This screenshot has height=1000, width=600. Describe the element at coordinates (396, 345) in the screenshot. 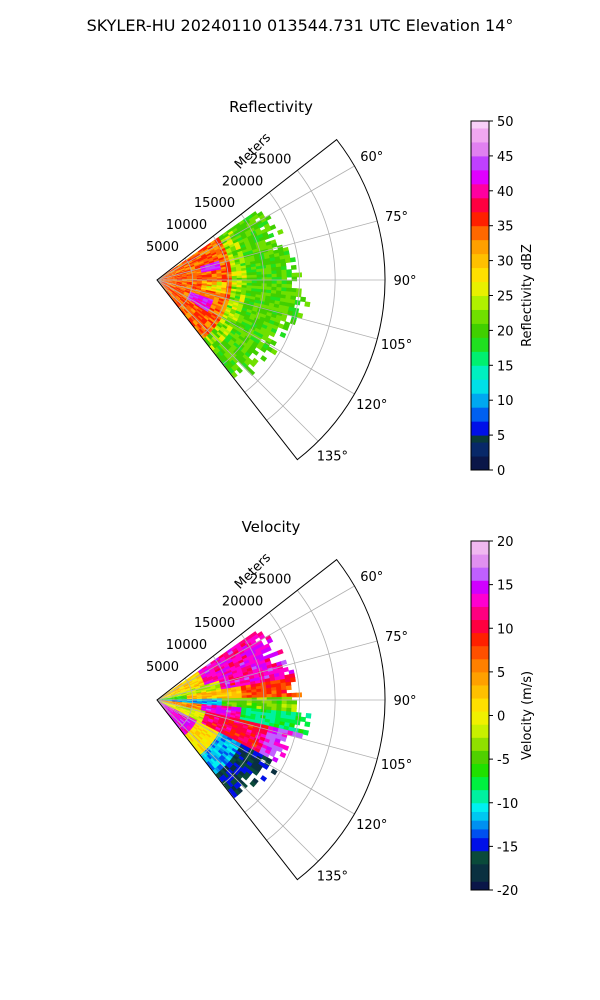

I see `azimuth-tick-label: 105°` at that location.